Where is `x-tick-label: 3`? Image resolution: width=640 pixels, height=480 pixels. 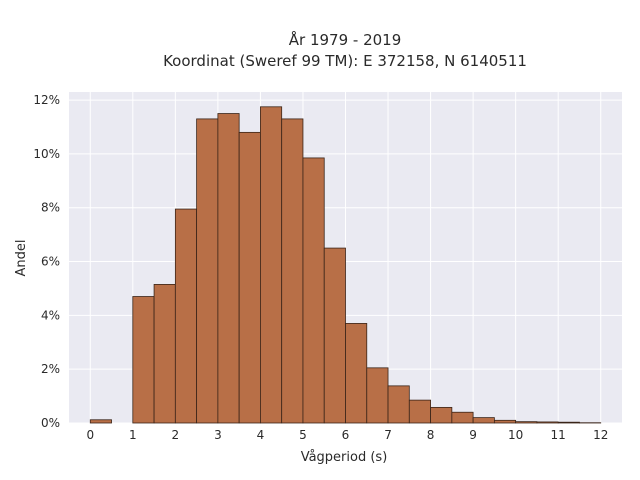
x-tick-label: 3 is located at coordinates (218, 435).